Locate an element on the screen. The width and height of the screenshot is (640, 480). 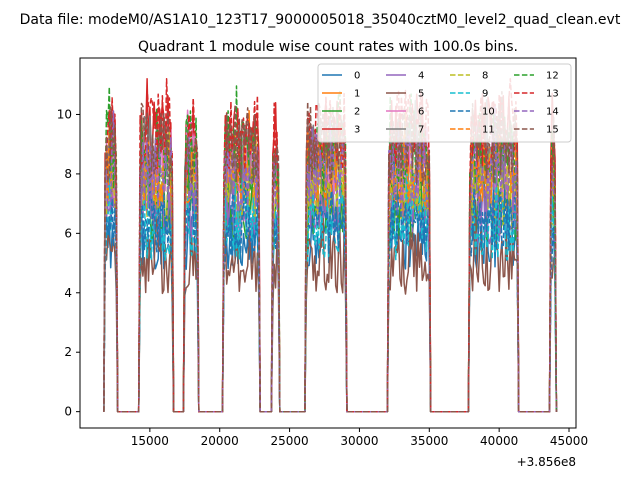
y-tick-label: 4 is located at coordinates (68, 293).